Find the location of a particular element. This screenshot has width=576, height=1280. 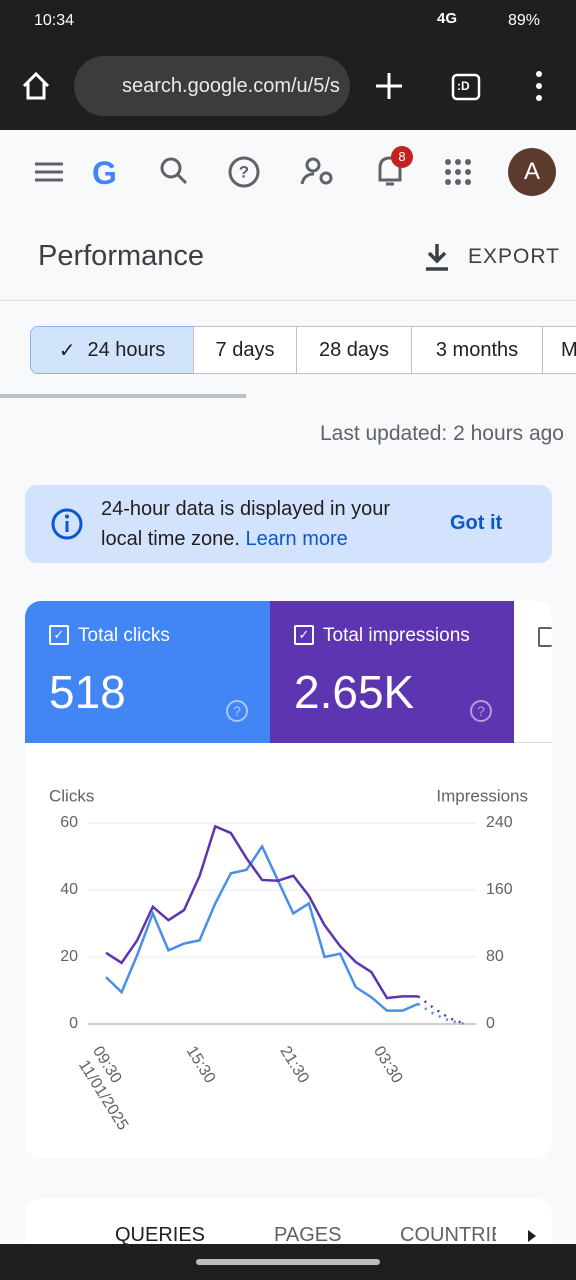

y2-tick-label: 80 is located at coordinates (495, 956).